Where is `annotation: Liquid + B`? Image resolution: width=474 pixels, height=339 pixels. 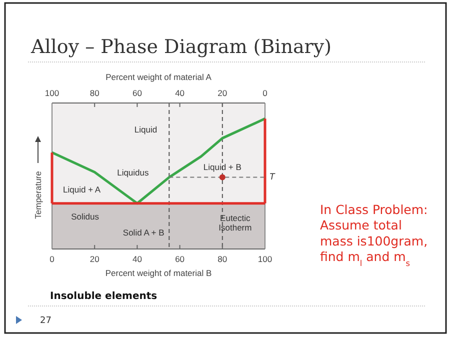 annotation: Liquid + B is located at coordinates (222, 167).